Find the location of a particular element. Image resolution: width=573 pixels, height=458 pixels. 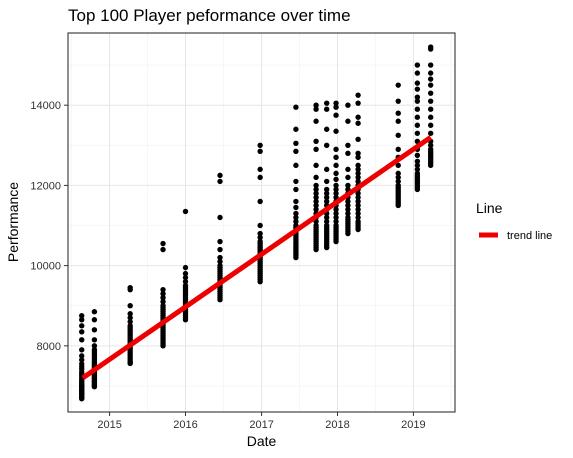

y-tick-label: 14000 is located at coordinates (45, 106).